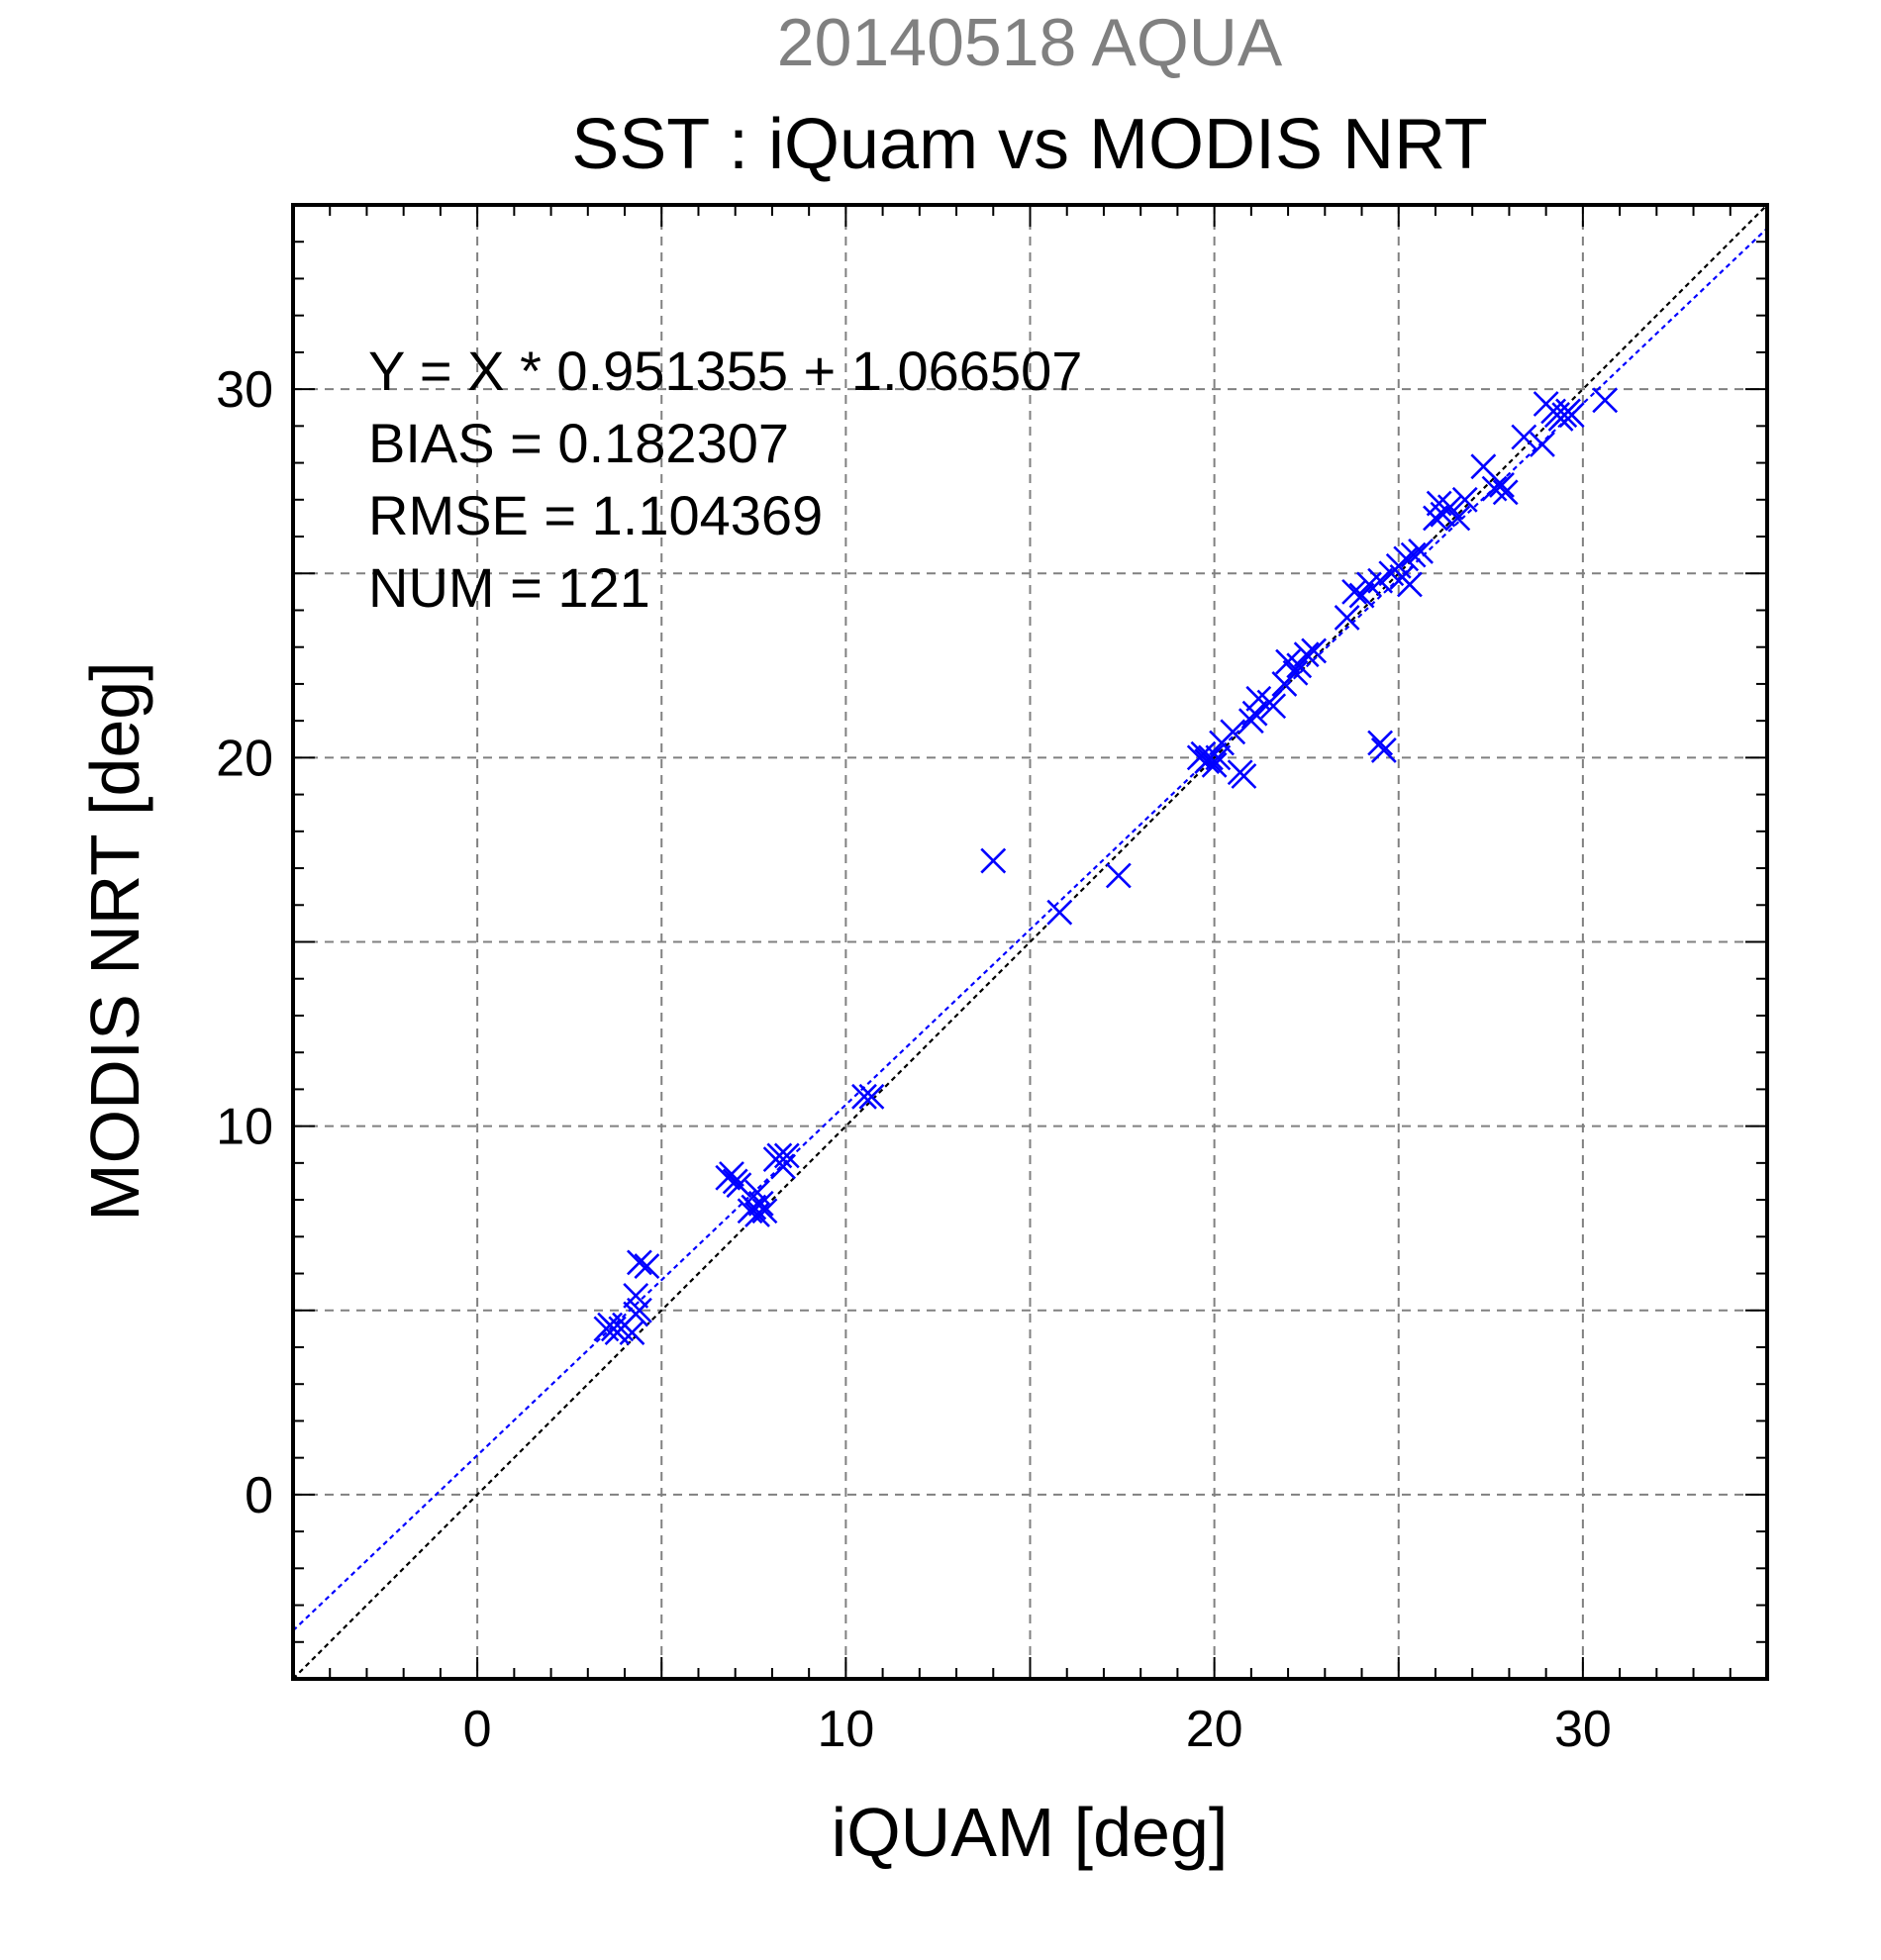  What do you see at coordinates (245, 390) in the screenshot?
I see `y-tick-label: 30` at bounding box center [245, 390].